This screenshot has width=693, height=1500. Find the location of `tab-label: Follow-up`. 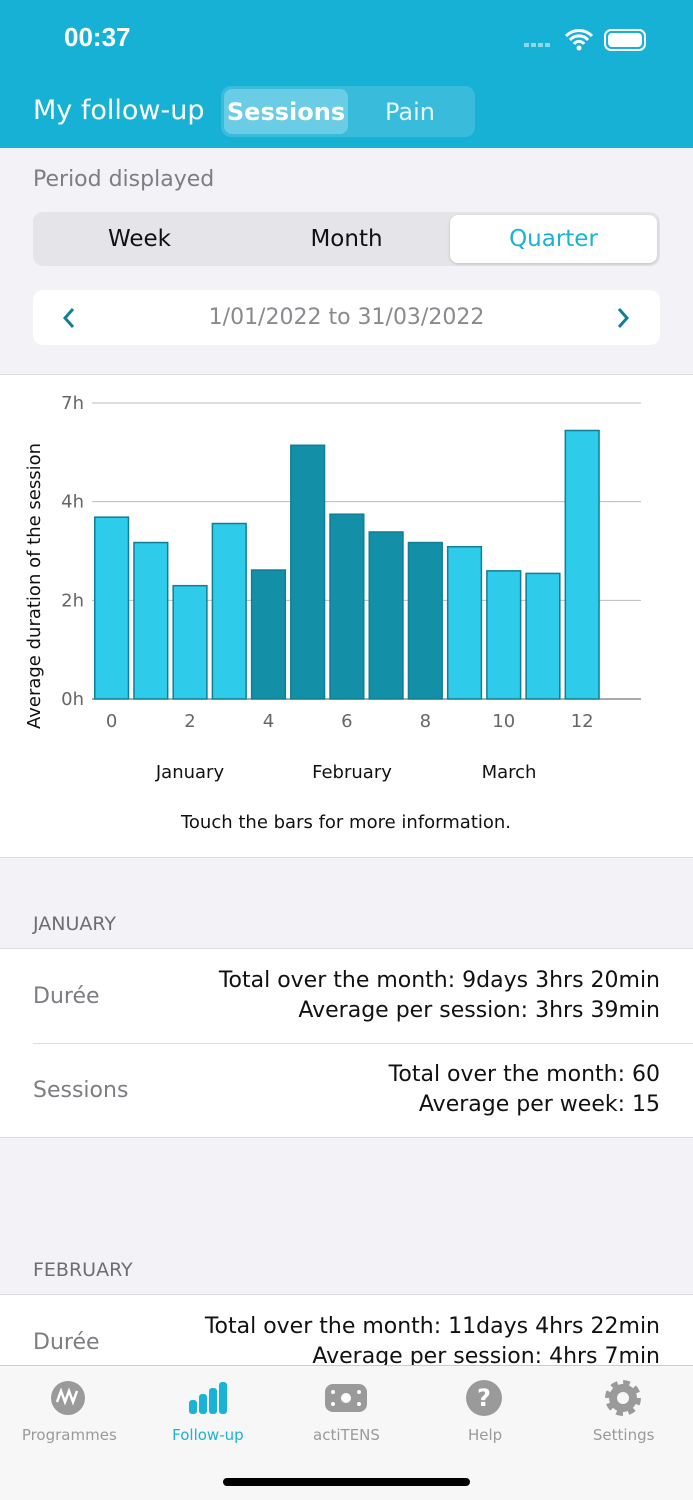

tab-label: Follow-up is located at coordinates (208, 1435).